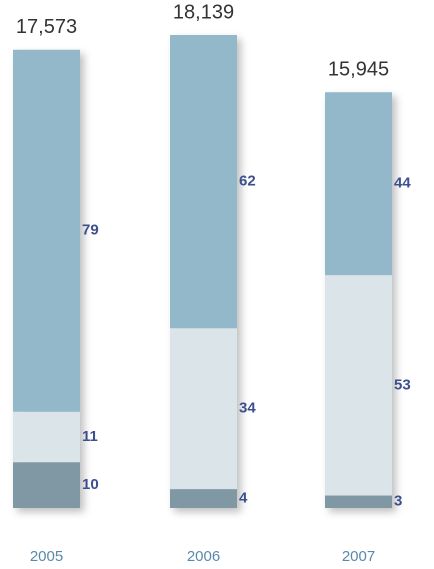 The image size is (434, 569). What do you see at coordinates (358, 69) in the screenshot?
I see `total-label: 15,945` at bounding box center [358, 69].